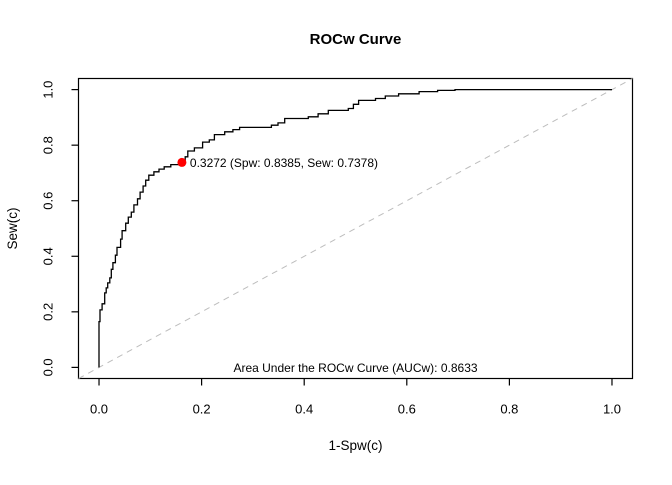 Image resolution: width=672 pixels, height=485 pixels. What do you see at coordinates (407, 409) in the screenshot?
I see `x-tick-label: 0.6` at bounding box center [407, 409].